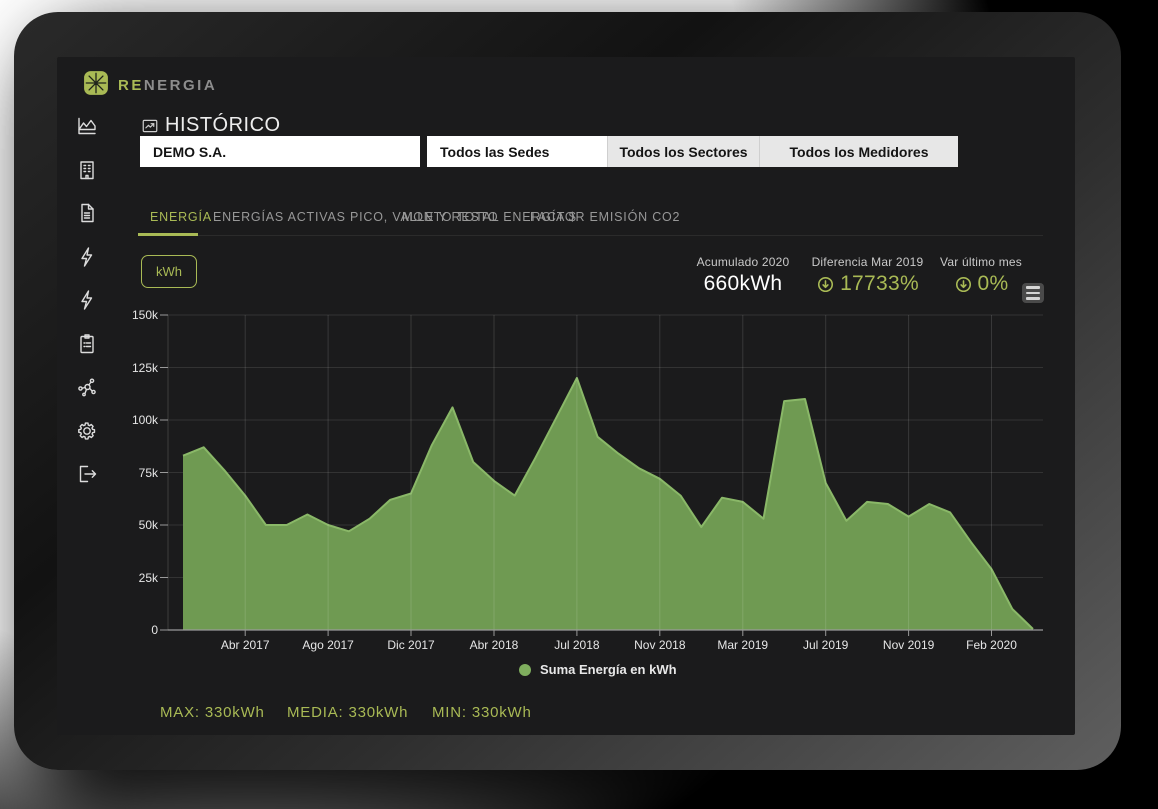  I want to click on x-axis-tick-label: Mar 2019, so click(743, 645).